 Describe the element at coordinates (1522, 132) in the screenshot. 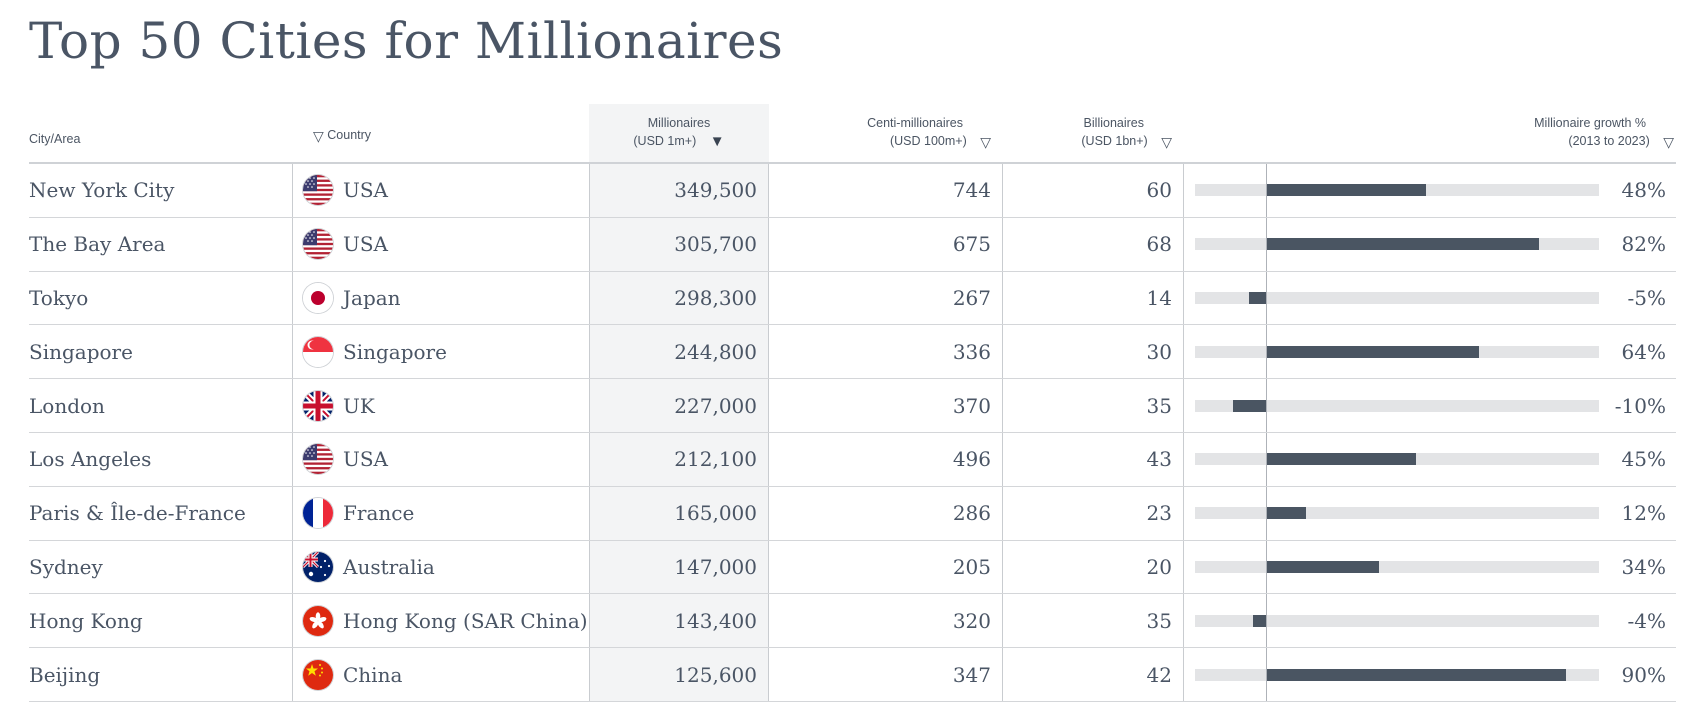

I see `column-header-millionaire-growth: Millionaire growth % (2013 to 2023) ▽` at that location.